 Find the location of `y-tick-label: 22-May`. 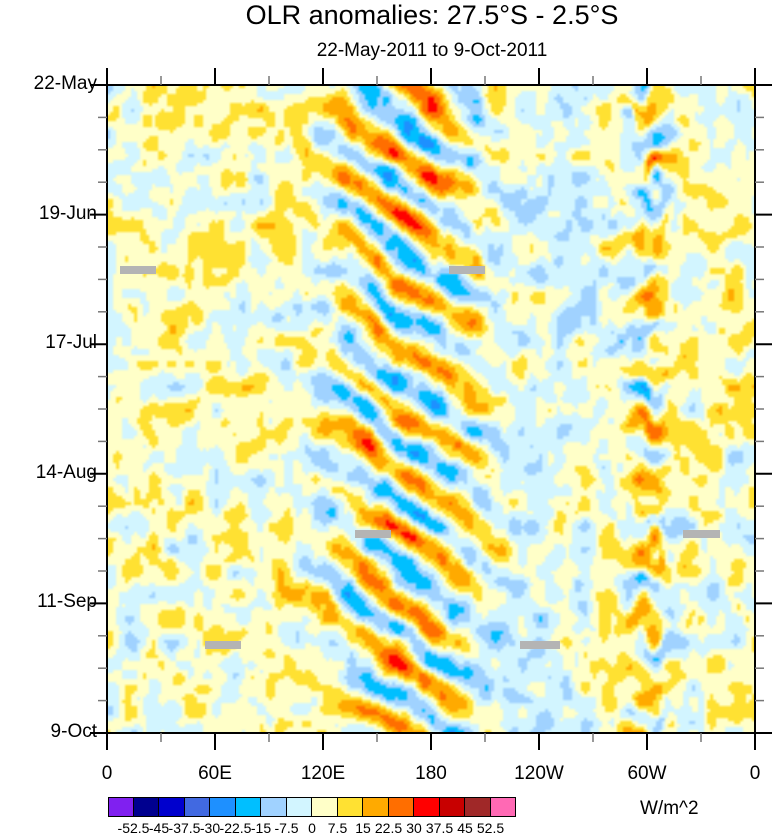

y-tick-label: 22-May is located at coordinates (65, 83).